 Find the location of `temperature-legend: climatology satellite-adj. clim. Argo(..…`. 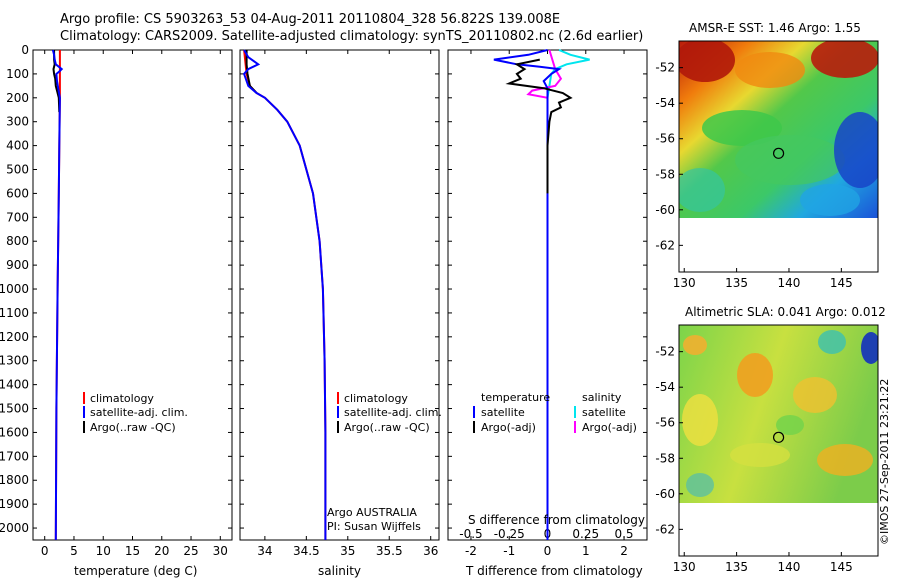

temperature-legend: climatology satellite-adj. clim. Argo(..… is located at coordinates (135, 413).